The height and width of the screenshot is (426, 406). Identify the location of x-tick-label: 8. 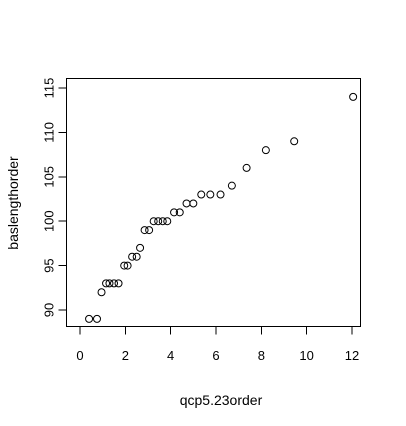
(261, 355).